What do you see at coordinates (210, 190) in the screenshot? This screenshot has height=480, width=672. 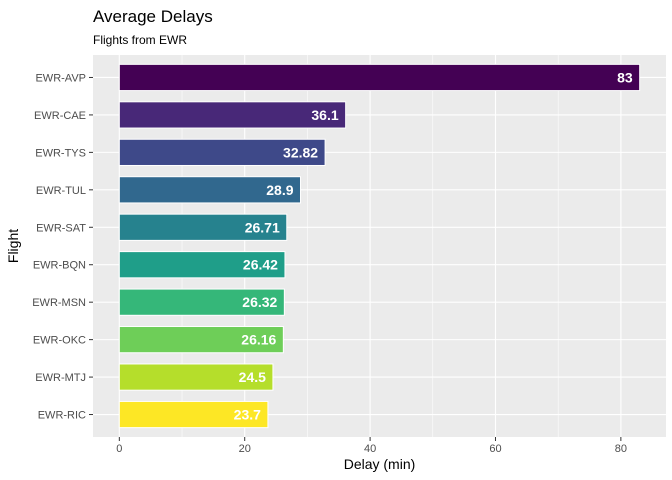 I see `bar-ewr-tul` at bounding box center [210, 190].